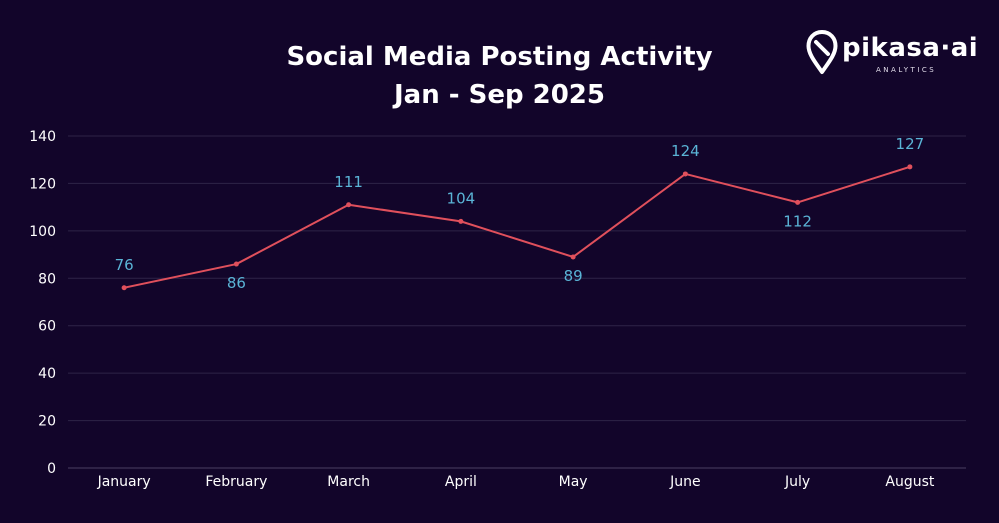 The width and height of the screenshot is (999, 523). What do you see at coordinates (910, 144) in the screenshot?
I see `data-label: 127` at bounding box center [910, 144].